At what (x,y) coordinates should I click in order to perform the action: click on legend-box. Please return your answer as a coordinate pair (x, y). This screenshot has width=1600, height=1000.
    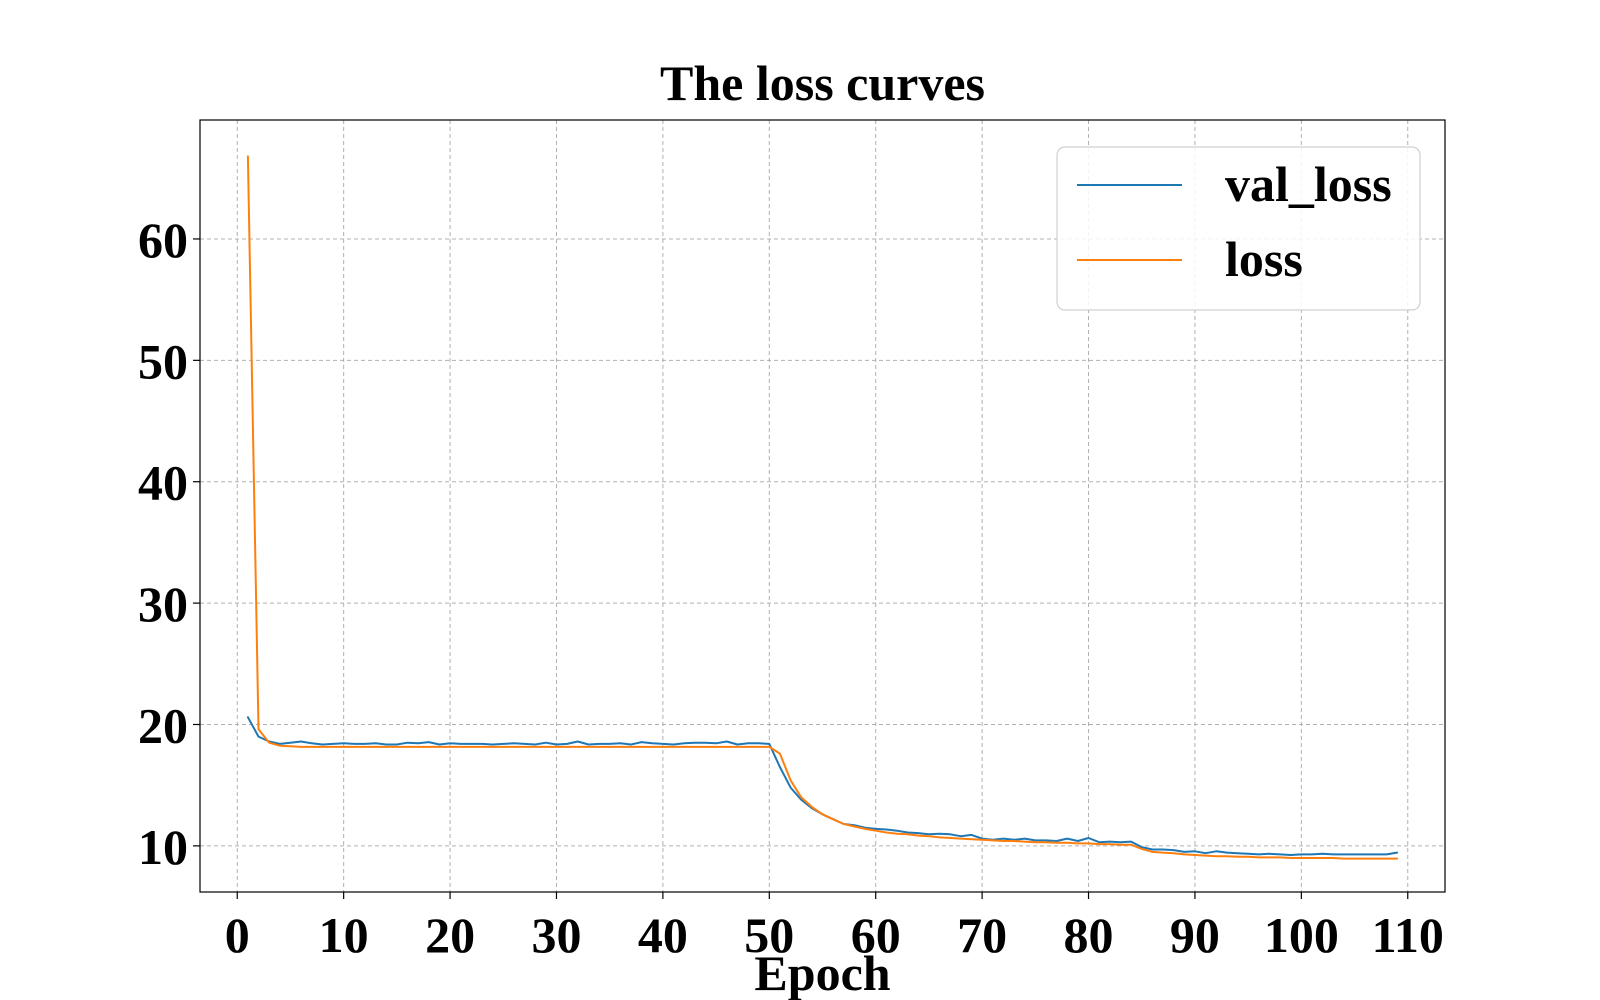
    Looking at the image, I should click on (1238, 228).